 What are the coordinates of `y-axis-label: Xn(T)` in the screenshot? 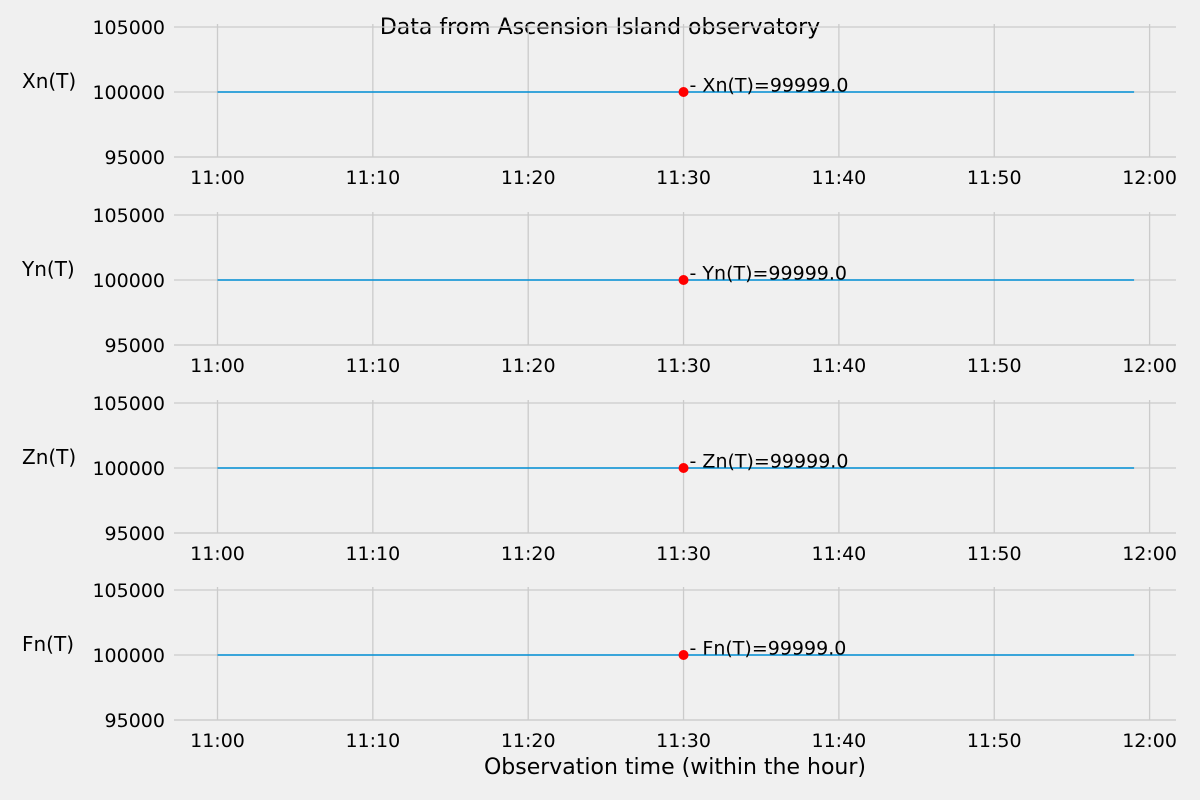 It's located at (49, 81).